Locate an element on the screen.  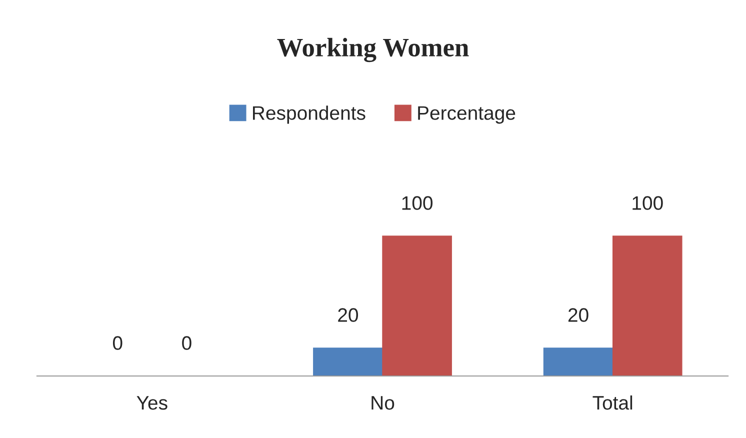
chart-title: Working Women is located at coordinates (373, 50).